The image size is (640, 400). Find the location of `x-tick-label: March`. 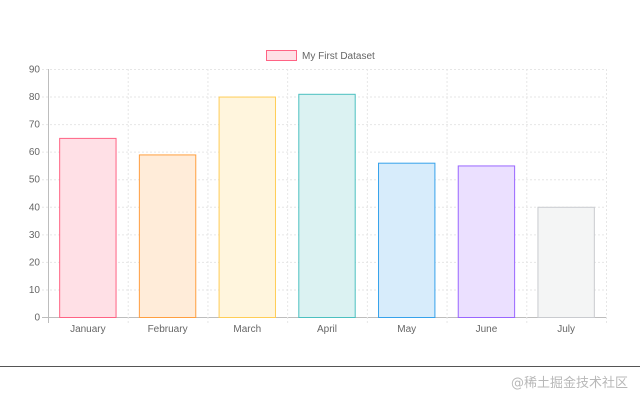

x-tick-label: March is located at coordinates (247, 329).